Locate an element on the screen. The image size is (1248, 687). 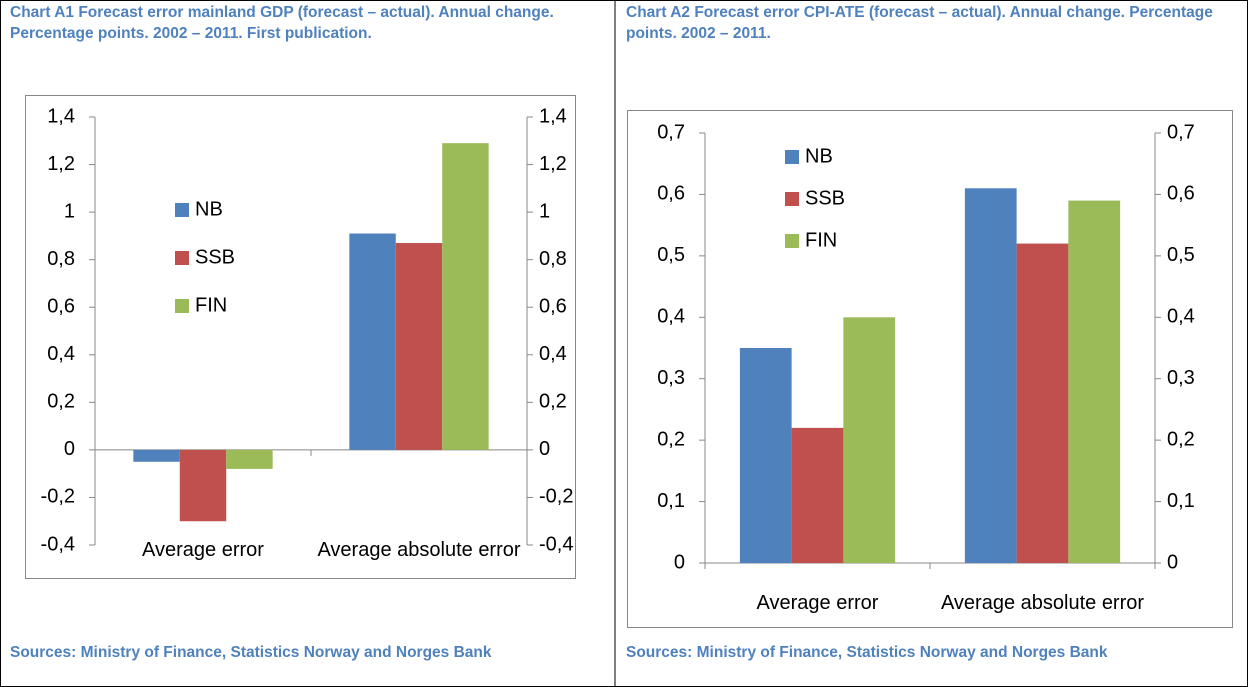
y-tick-label: 0,3 is located at coordinates (671, 378).